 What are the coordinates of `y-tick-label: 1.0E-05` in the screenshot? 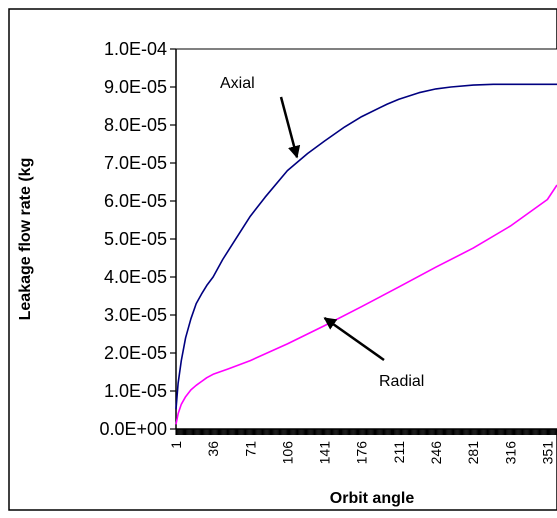 It's located at (135, 391).